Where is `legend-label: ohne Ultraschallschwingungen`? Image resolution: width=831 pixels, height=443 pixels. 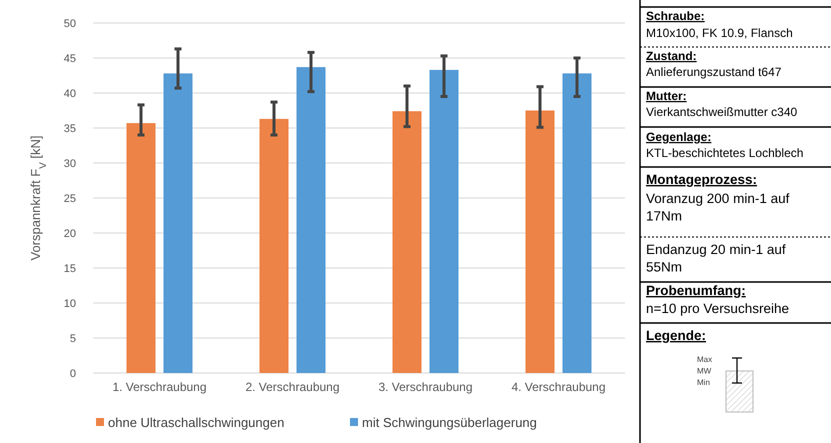
legend-label: ohne Ultraschallschwingungen is located at coordinates (196, 422).